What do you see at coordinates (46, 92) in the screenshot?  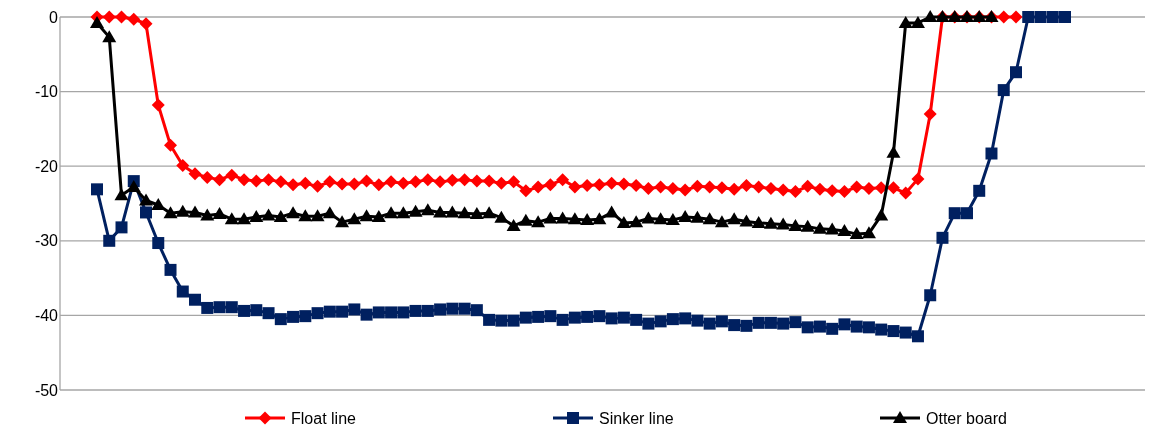 I see `y-tick-label: -10` at bounding box center [46, 92].